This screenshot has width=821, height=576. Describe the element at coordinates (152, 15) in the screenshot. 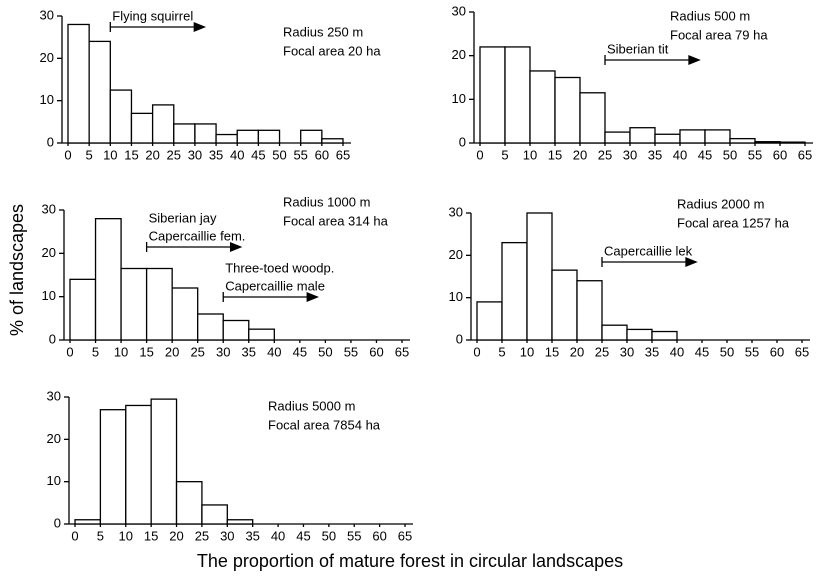

I see `annotation-text: Flying squirrel` at that location.